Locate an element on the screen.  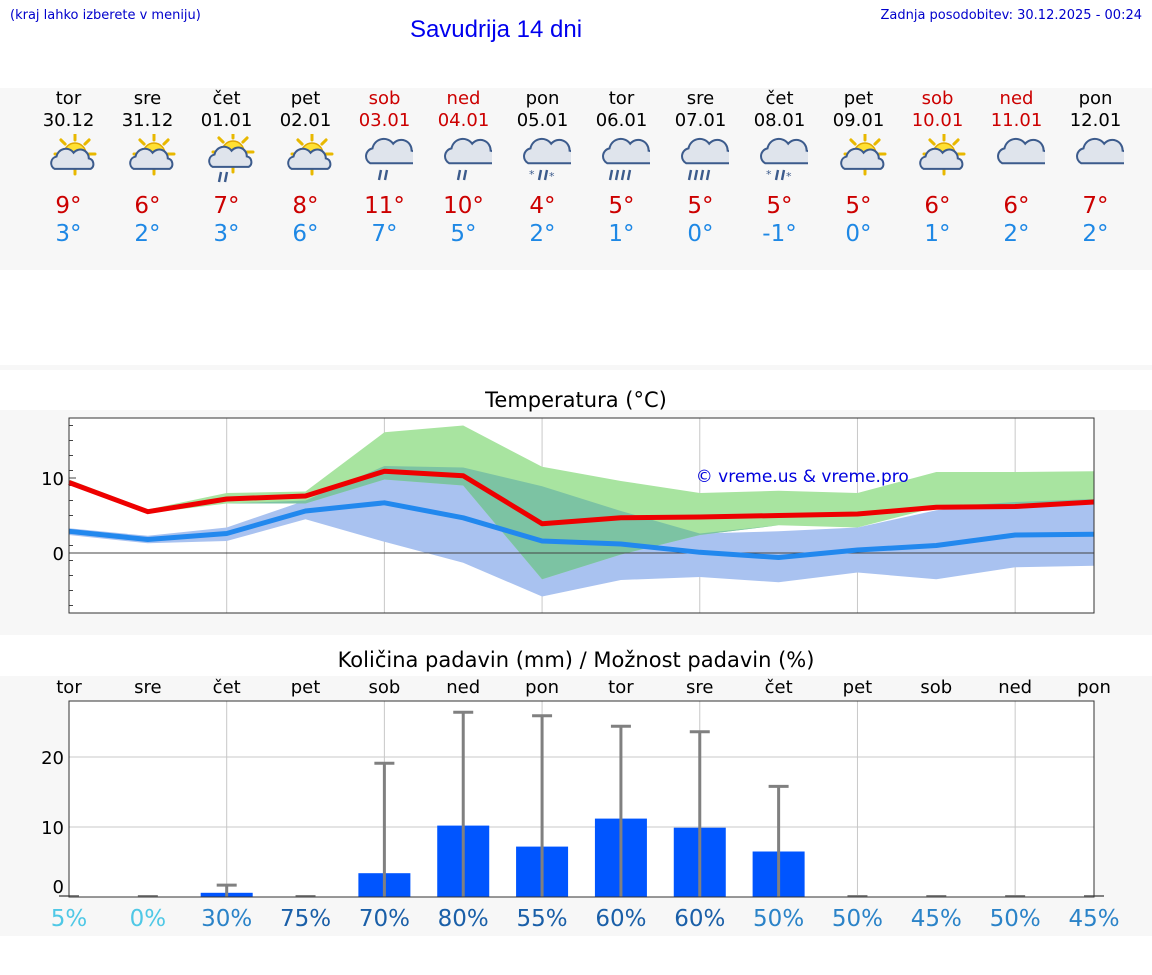
day-column: sob 10.01 6° 1° is located at coordinates (937, 168).